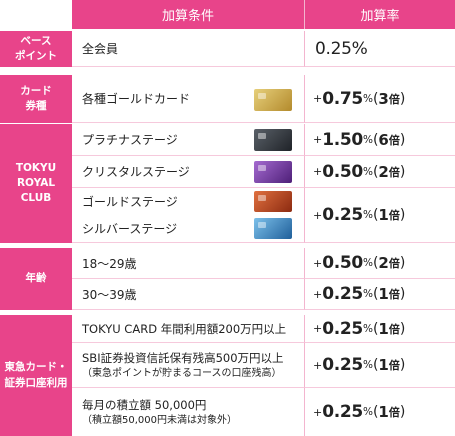  I want to click on row-age-30-39-condition: 30〜39歳, so click(188, 294).